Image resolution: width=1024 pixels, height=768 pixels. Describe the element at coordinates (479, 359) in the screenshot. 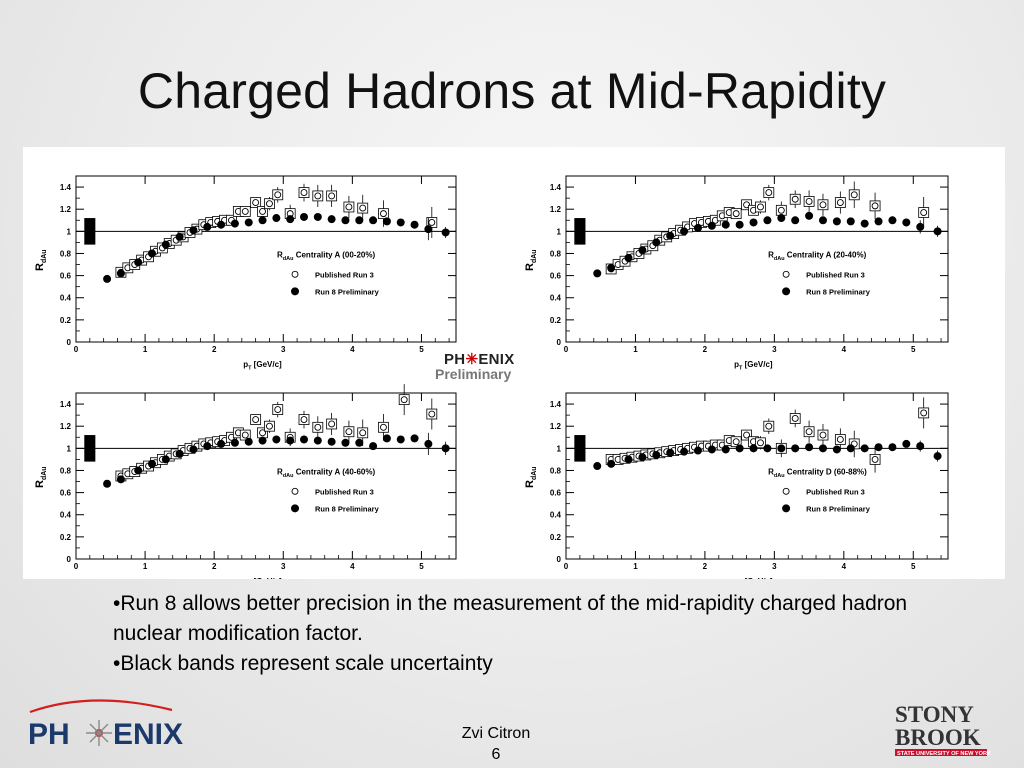

I see `phenix-preliminary-logo: PH✳ENIX` at that location.